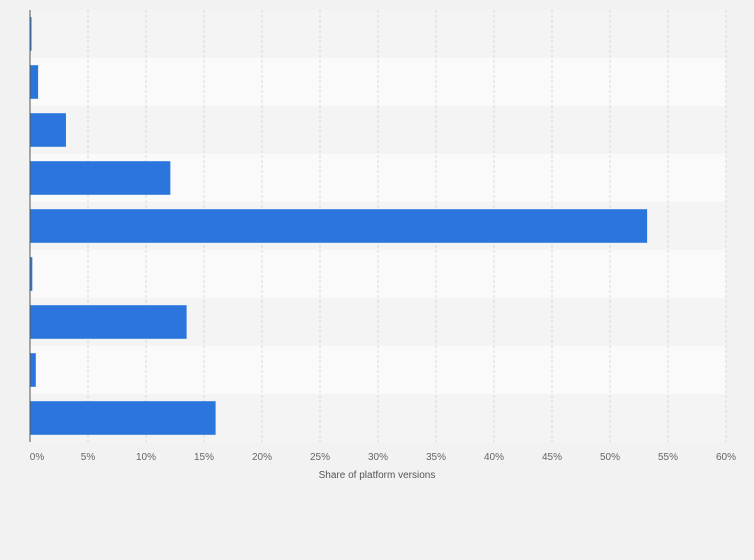  What do you see at coordinates (668, 457) in the screenshot?
I see `x-tick-label: 55%` at bounding box center [668, 457].